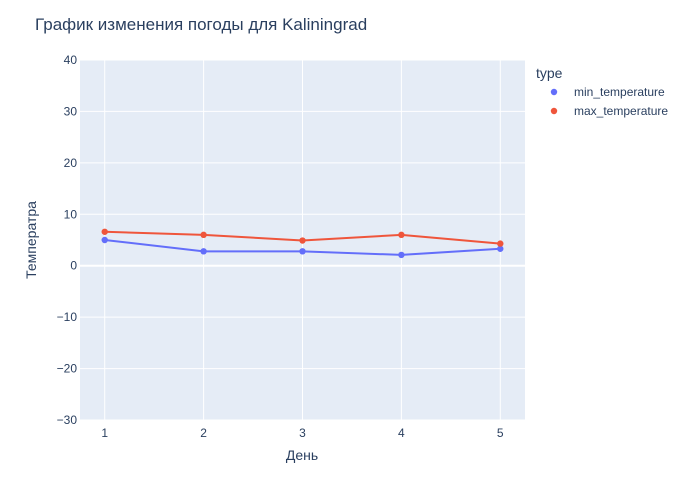  Describe the element at coordinates (549, 73) in the screenshot. I see `legend-title: type` at that location.